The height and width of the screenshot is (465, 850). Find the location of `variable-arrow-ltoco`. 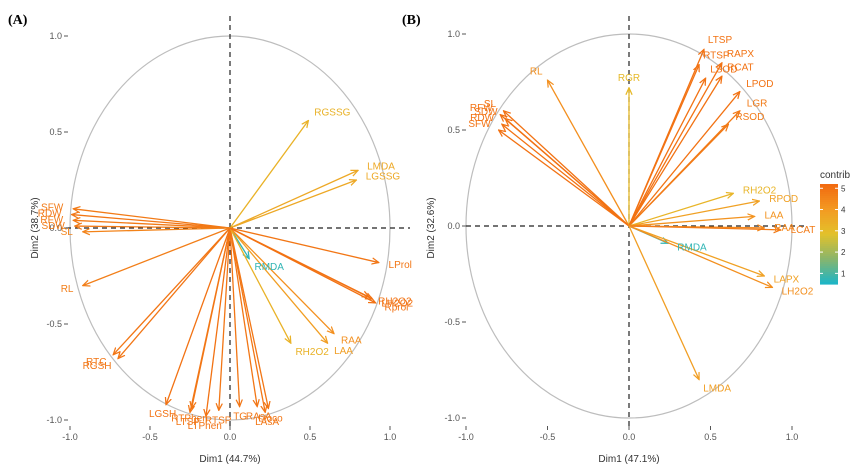

variable-arrow-ltoco is located at coordinates (248, 317).